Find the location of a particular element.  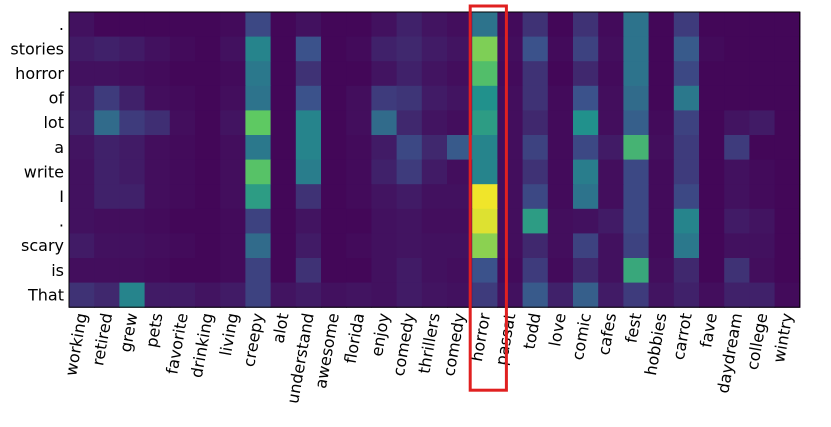

y-tick-label: That is located at coordinates (45, 294).